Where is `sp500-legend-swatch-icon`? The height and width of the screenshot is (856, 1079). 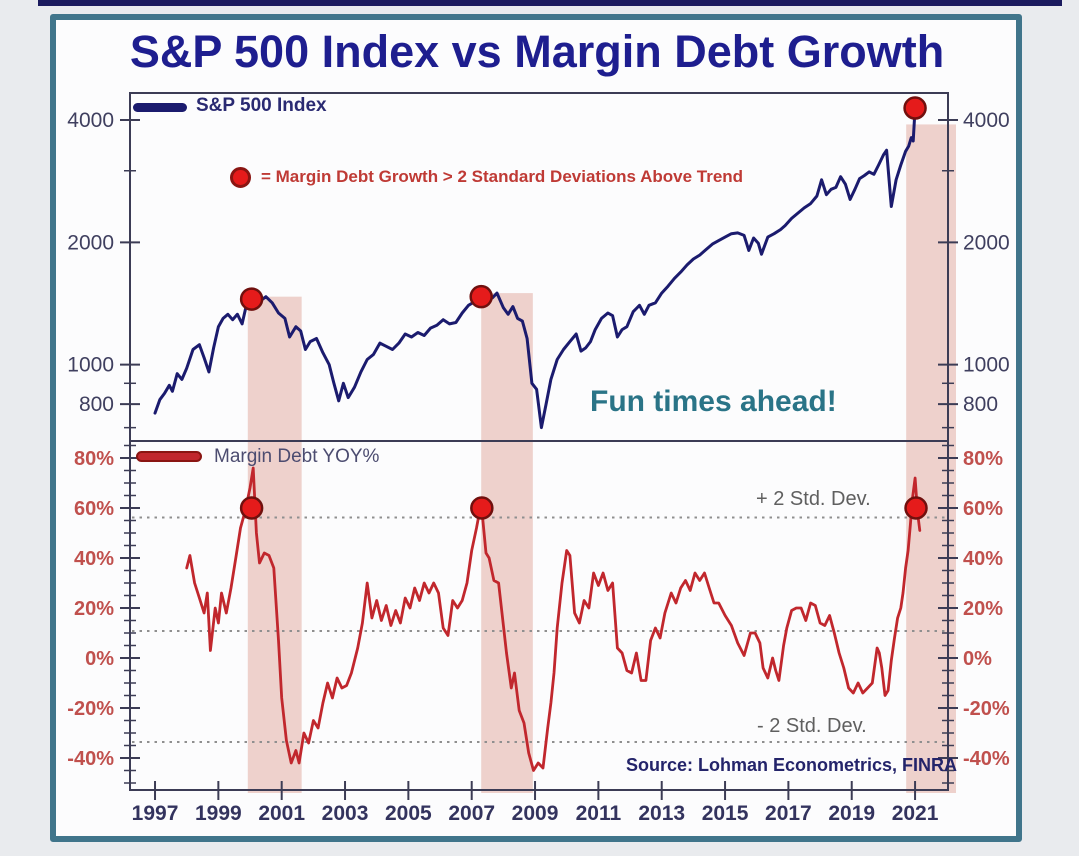 sp500-legend-swatch-icon is located at coordinates (160, 107).